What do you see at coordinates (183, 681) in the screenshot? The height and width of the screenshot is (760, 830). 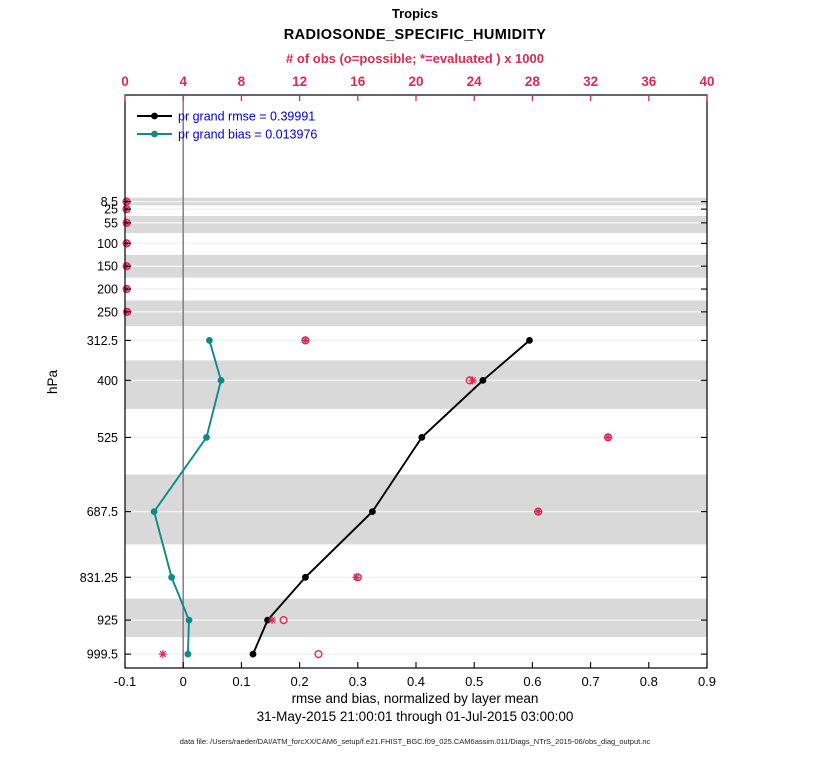 I see `bottom-tick-label: 0` at bounding box center [183, 681].